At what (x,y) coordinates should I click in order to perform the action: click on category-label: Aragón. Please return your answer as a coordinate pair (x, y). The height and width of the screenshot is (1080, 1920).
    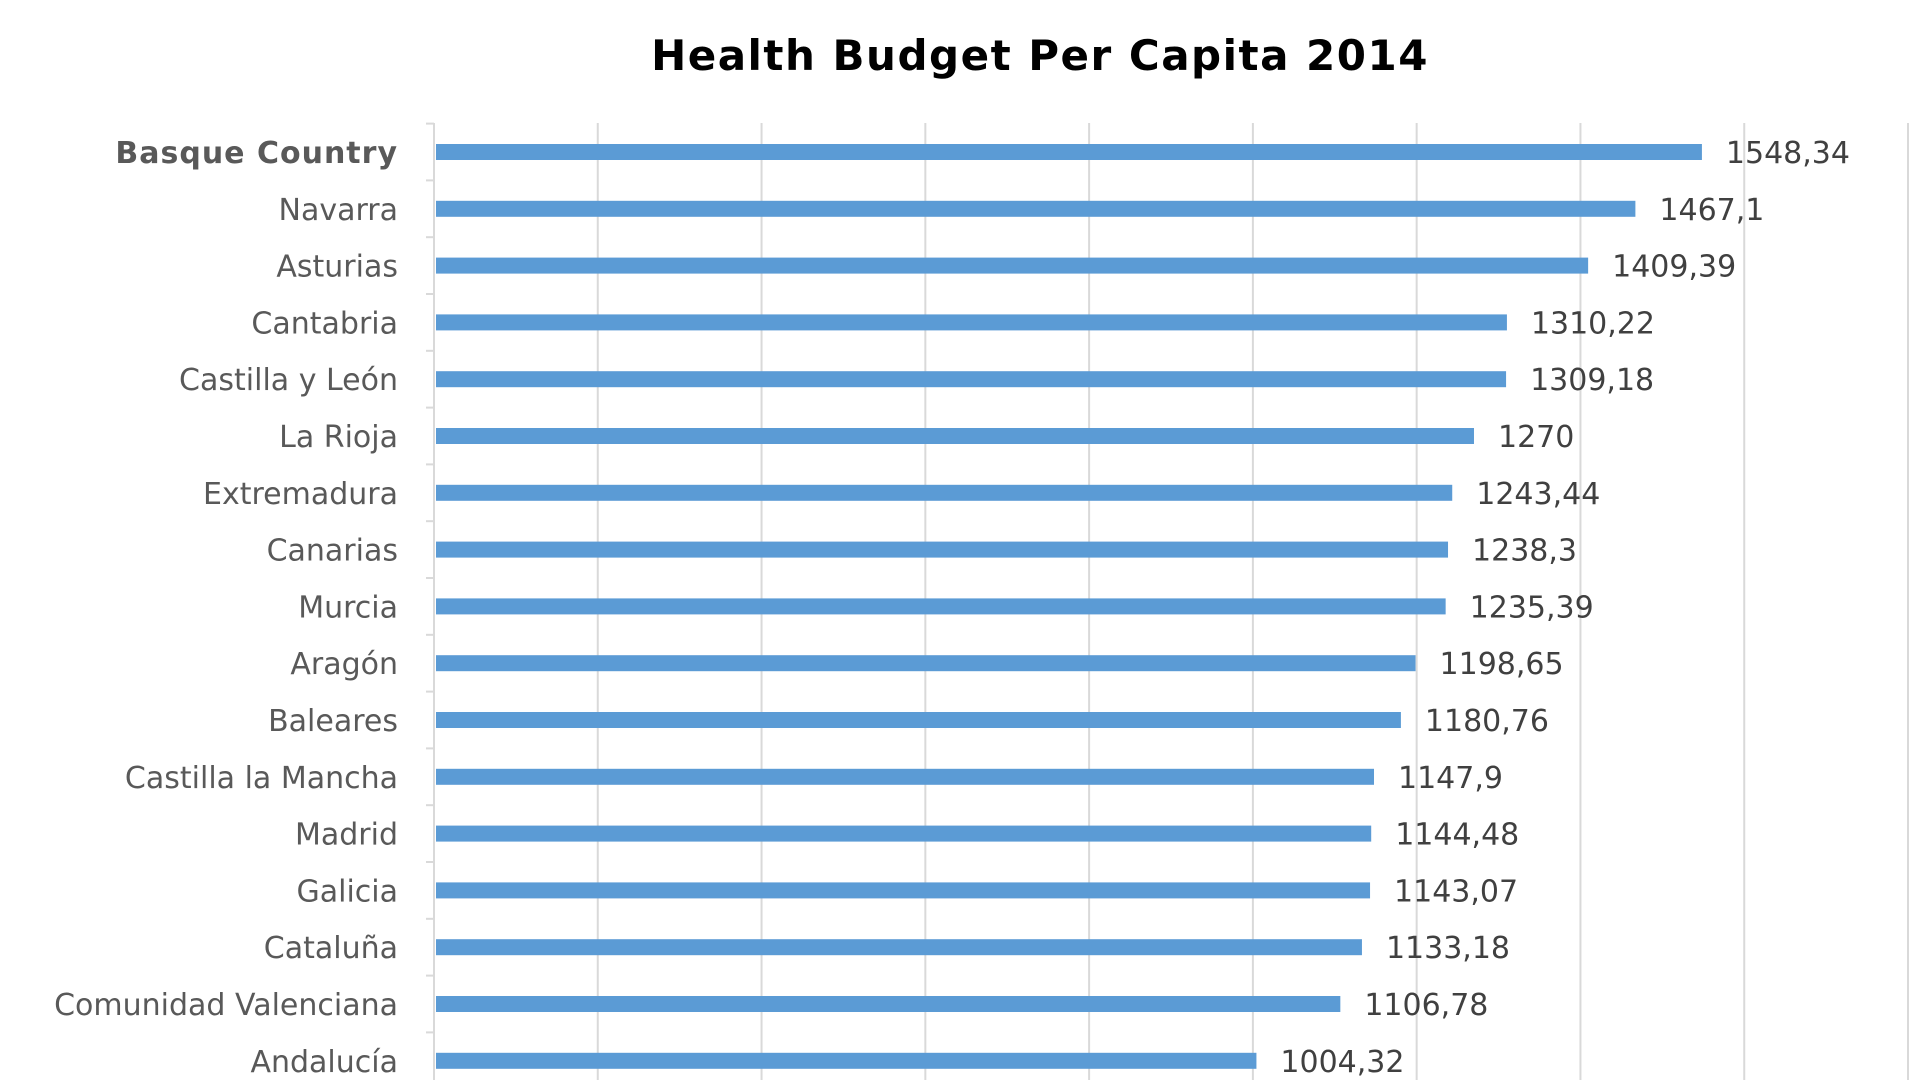
    Looking at the image, I should click on (344, 664).